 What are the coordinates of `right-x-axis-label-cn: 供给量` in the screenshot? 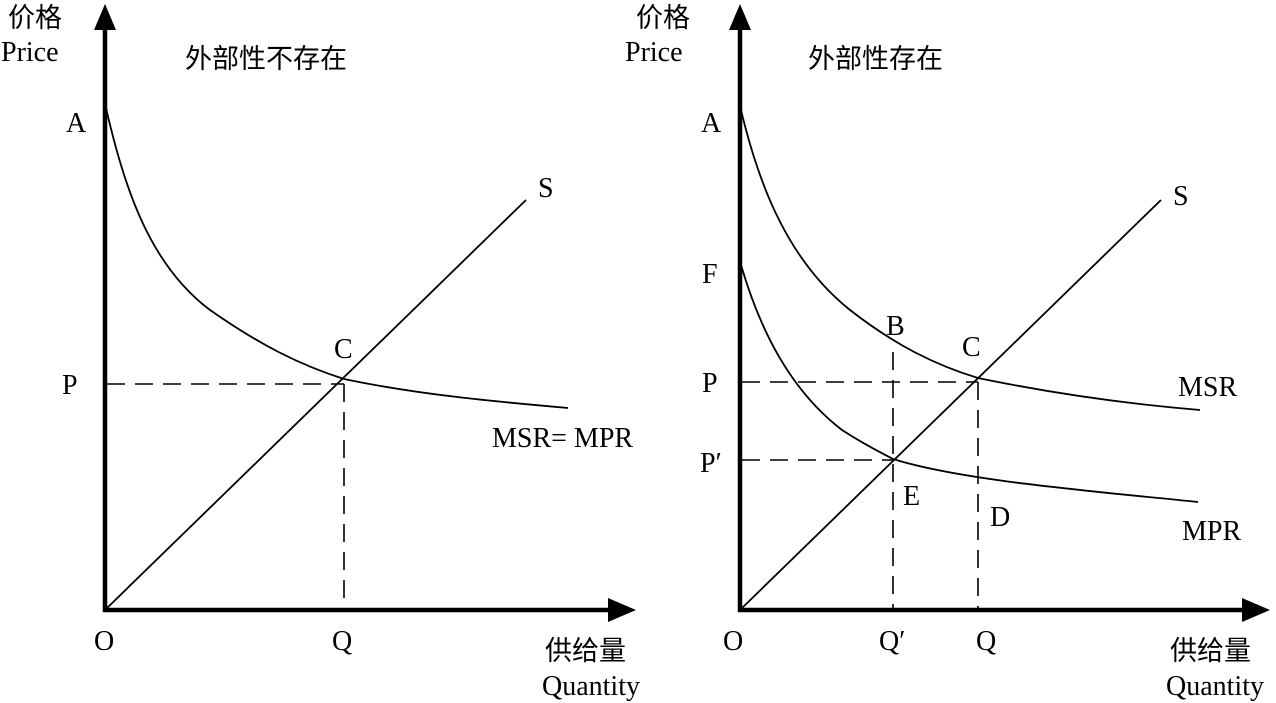 It's located at (1210, 651).